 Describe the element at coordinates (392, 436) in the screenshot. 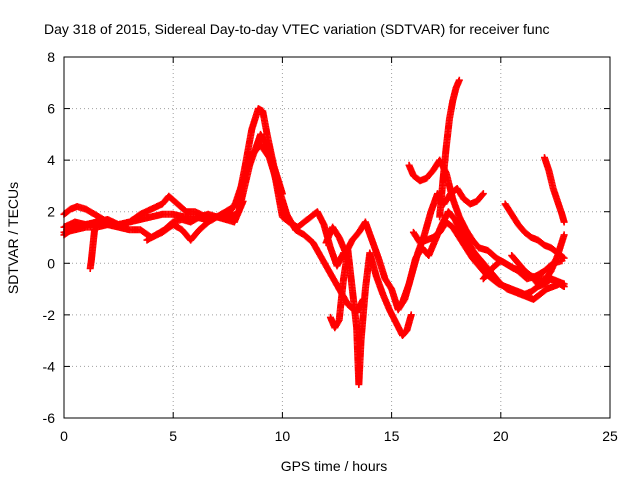

I see `x-tick-label: 15` at that location.